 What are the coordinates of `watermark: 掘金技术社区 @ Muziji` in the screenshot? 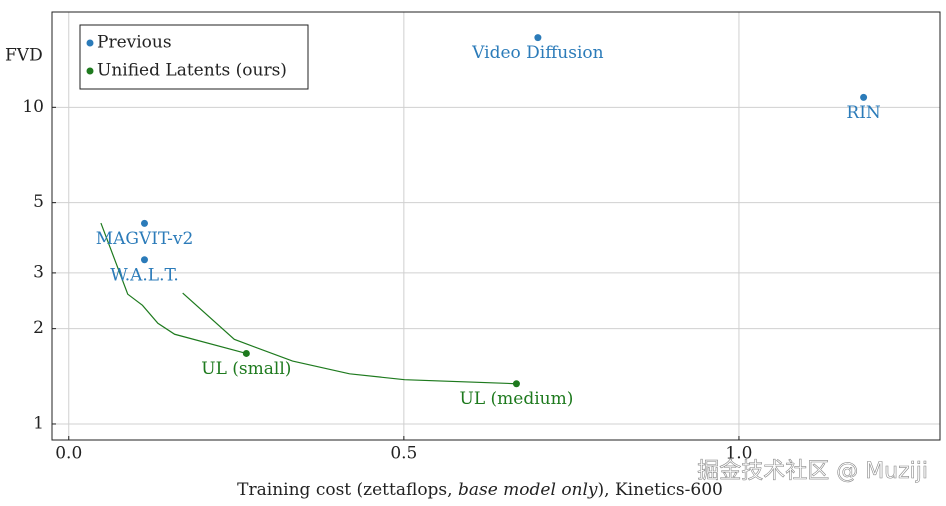 It's located at (812, 471).